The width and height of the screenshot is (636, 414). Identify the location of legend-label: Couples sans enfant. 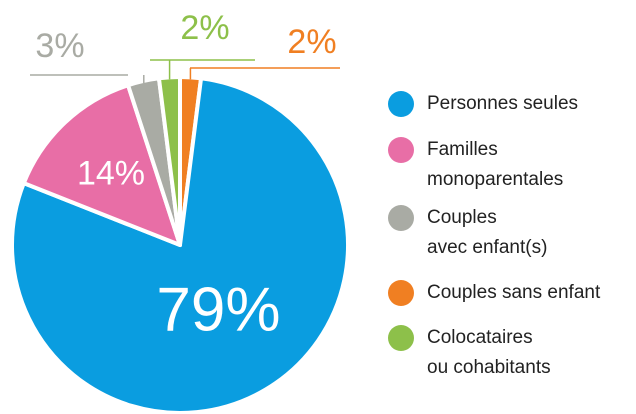
(514, 292).